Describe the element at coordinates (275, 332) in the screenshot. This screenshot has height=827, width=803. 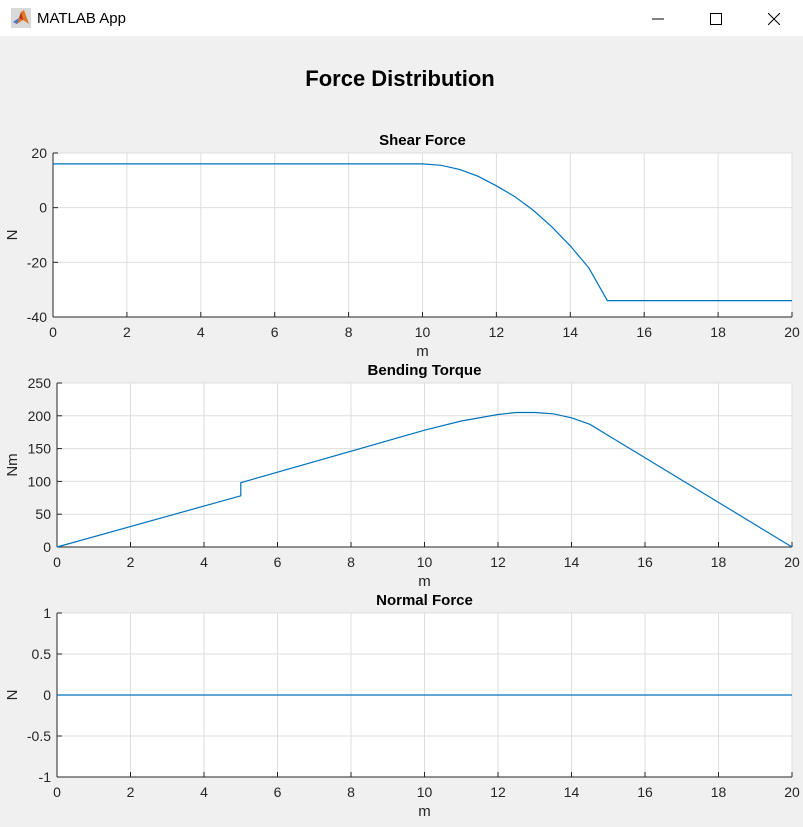
I see `chart1-xtick-label: 6` at that location.